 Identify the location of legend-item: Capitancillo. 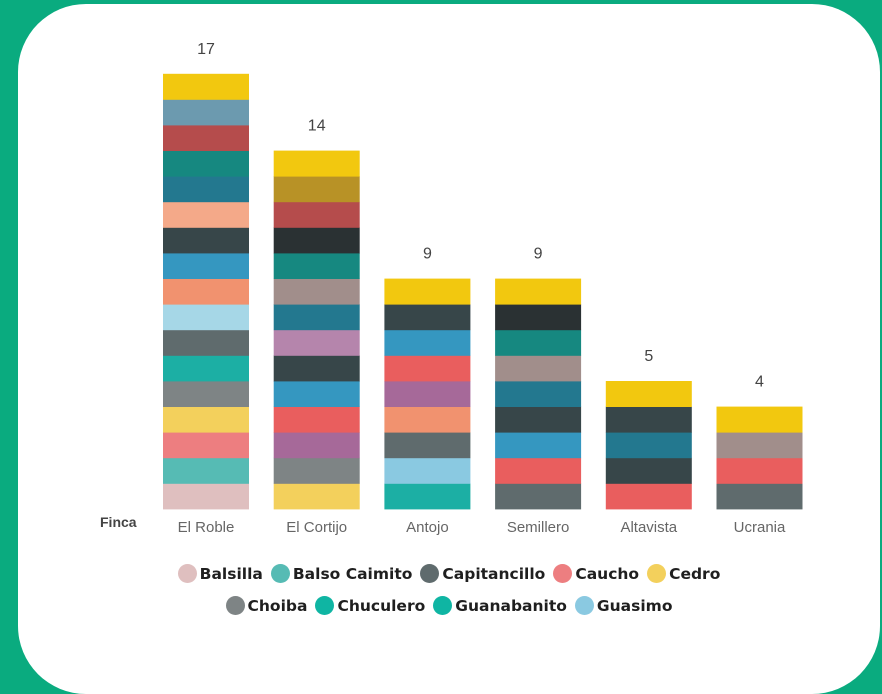
(482, 573).